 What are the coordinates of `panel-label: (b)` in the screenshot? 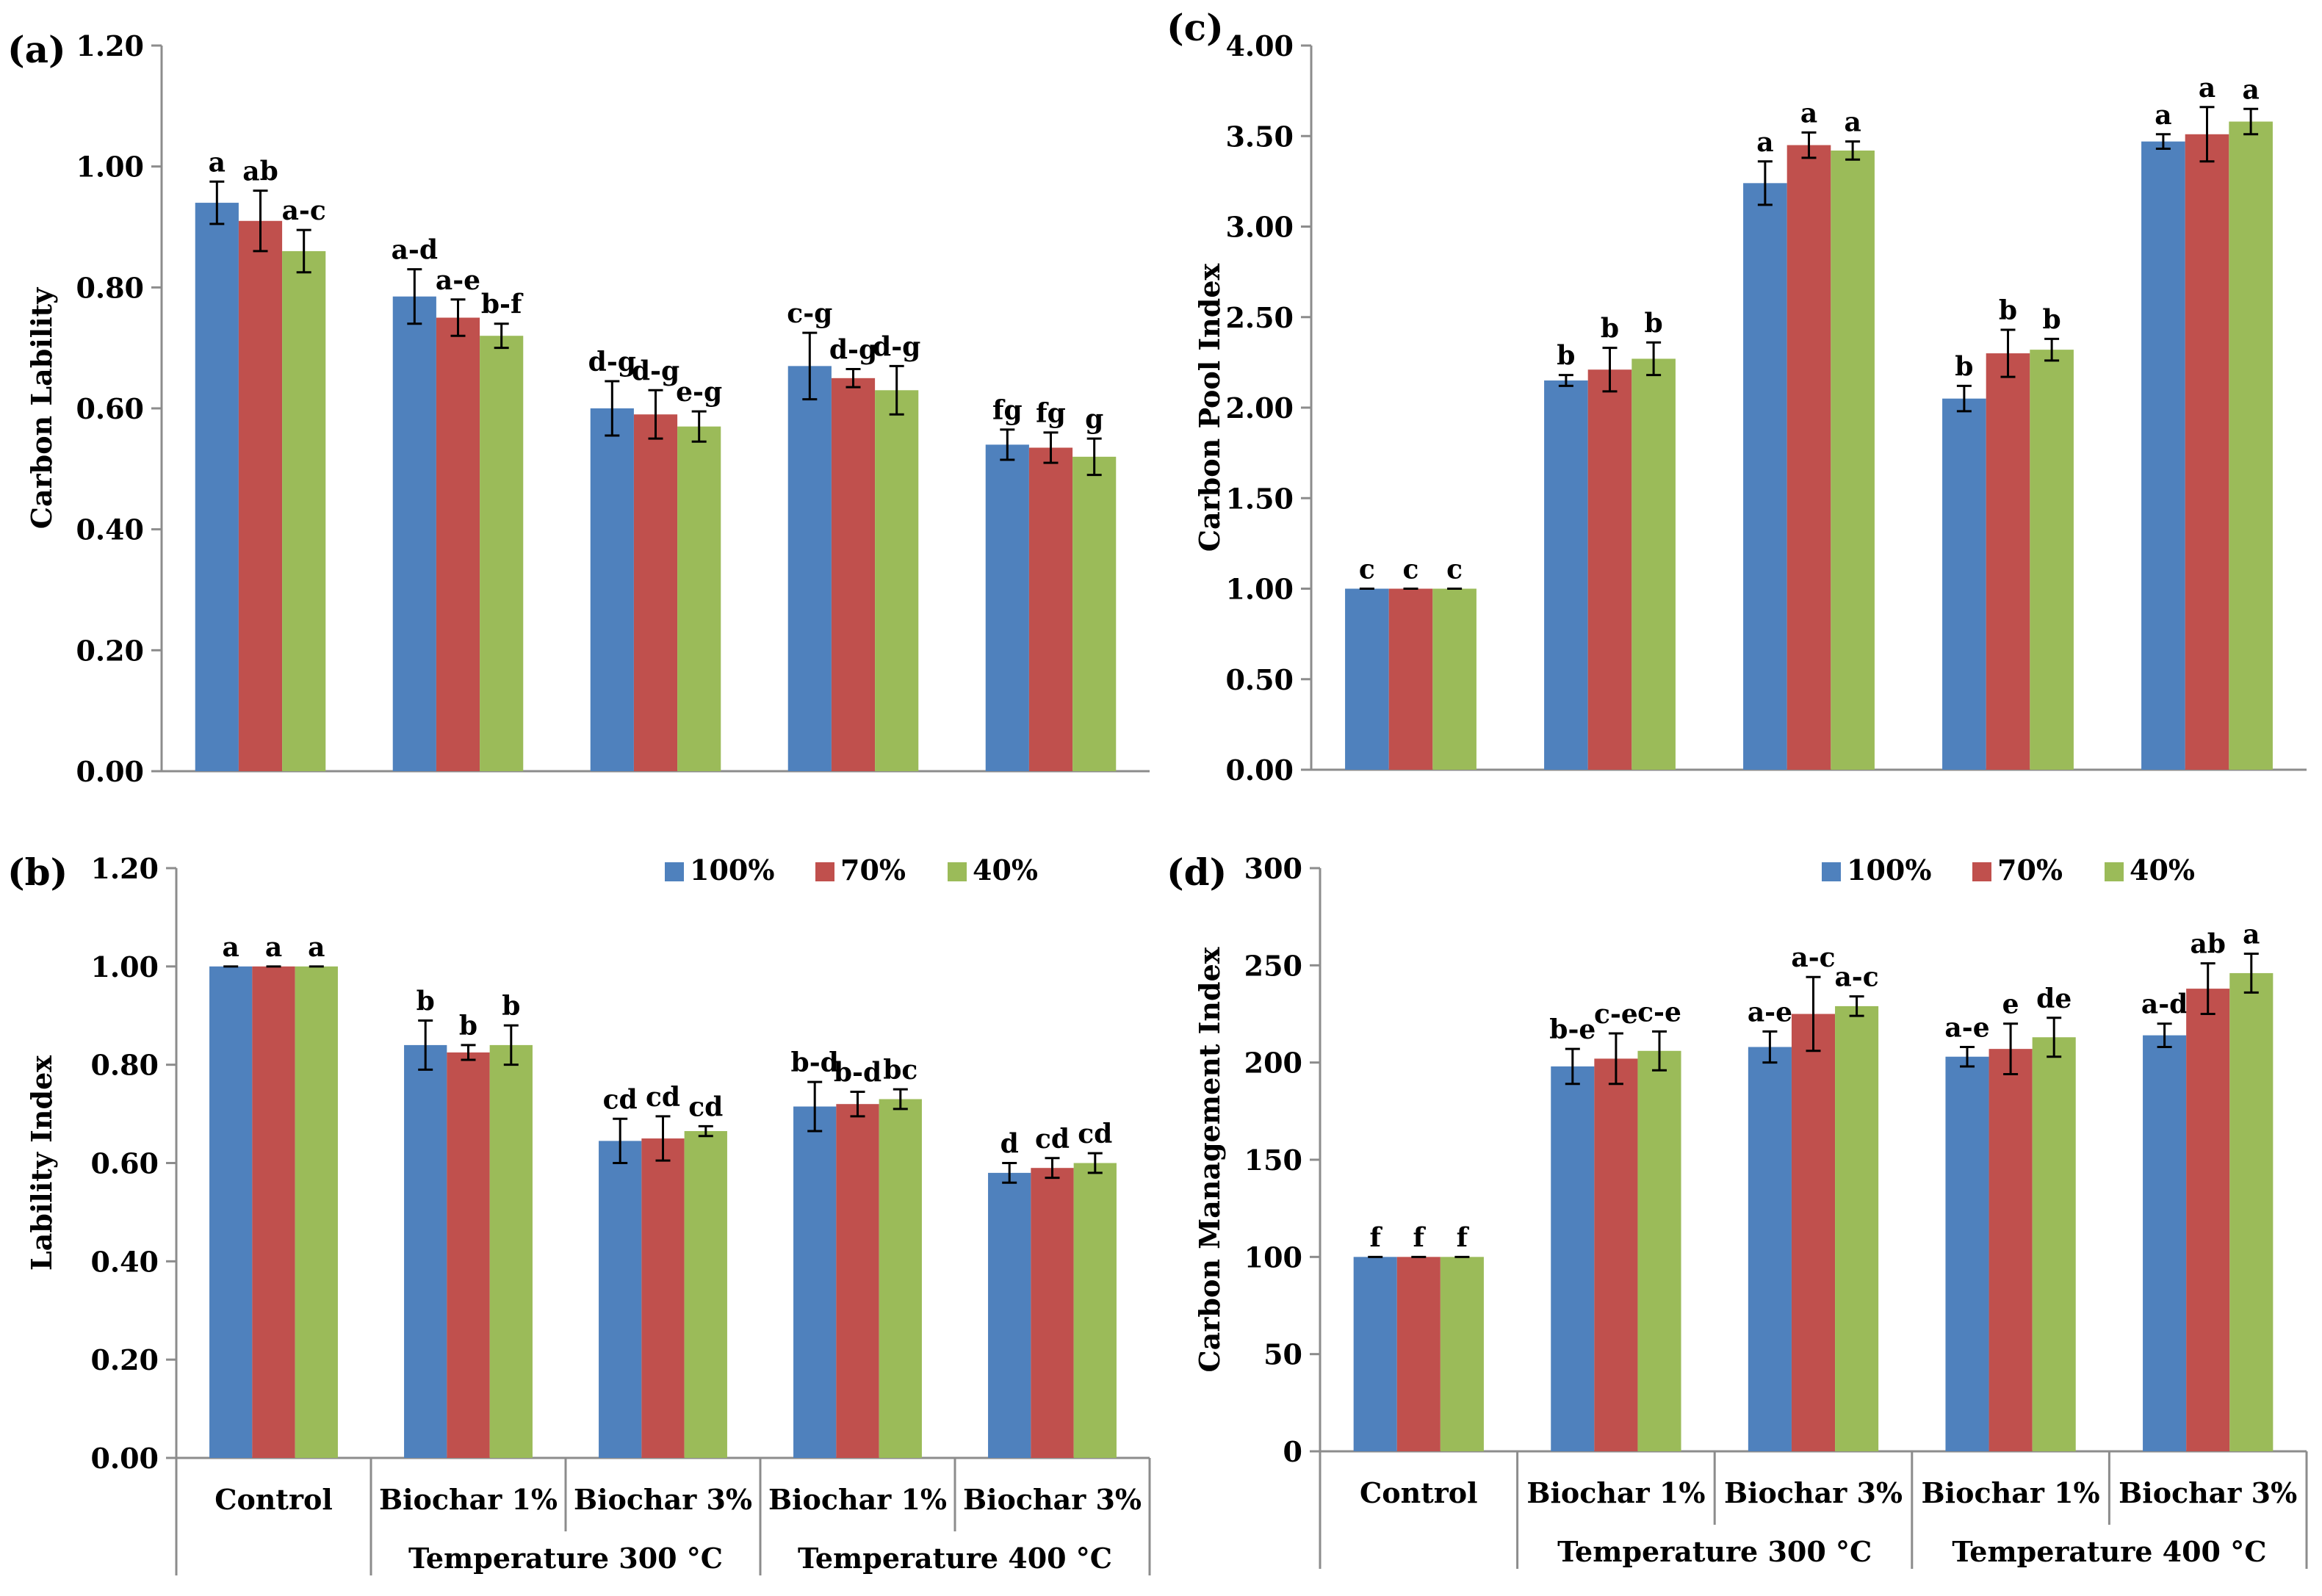 It's located at (37, 872).